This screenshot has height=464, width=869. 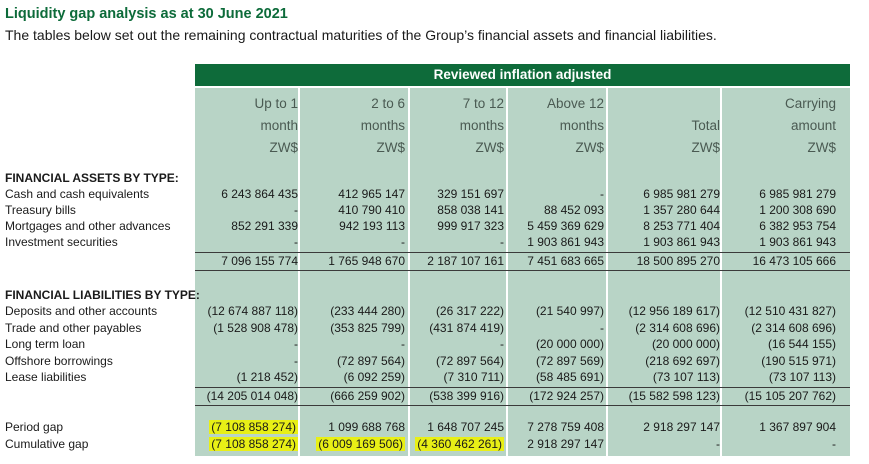 I want to click on cell-value: 2 918 297 147, so click(x=565, y=444).